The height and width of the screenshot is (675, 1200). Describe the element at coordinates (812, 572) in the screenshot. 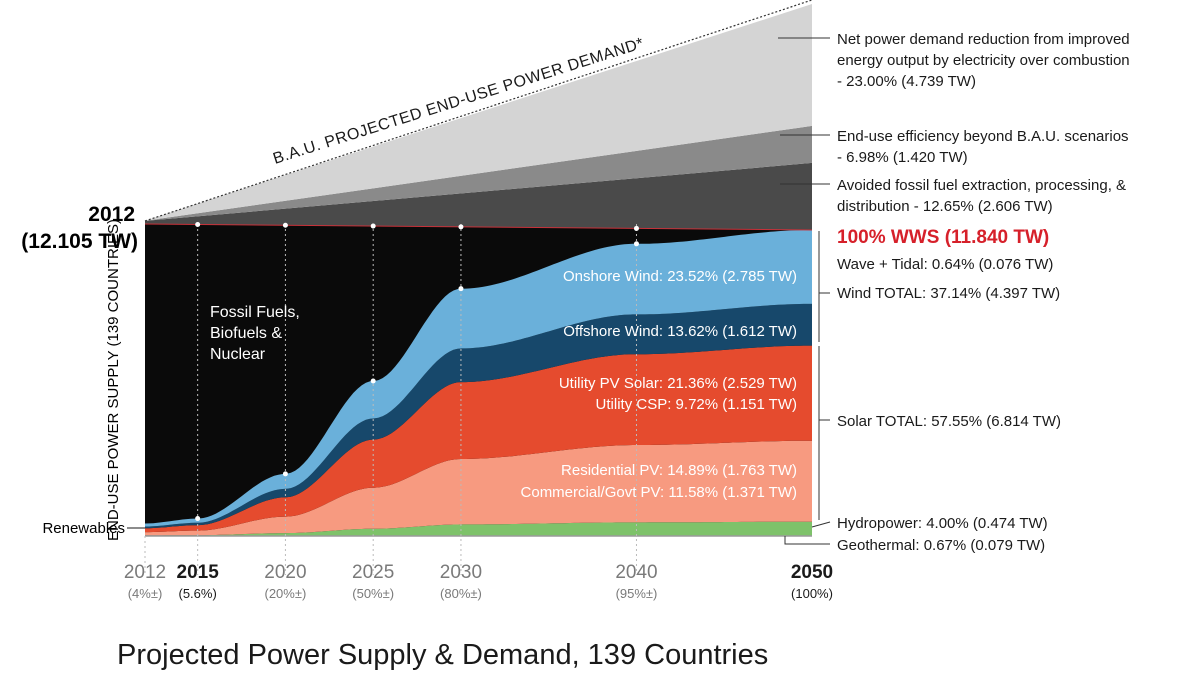

I see `x-tick-year-2050: 2050` at that location.